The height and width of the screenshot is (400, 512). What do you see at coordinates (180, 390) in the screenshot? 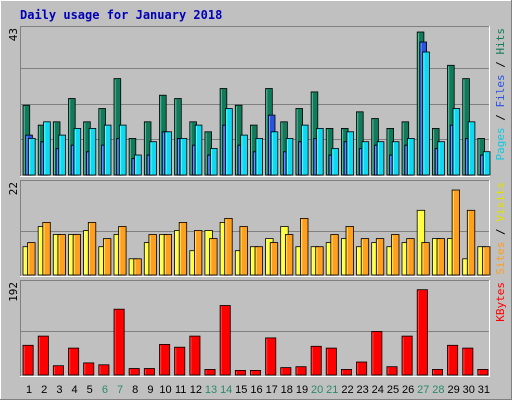
I see `day-label-11: 11` at bounding box center [180, 390].